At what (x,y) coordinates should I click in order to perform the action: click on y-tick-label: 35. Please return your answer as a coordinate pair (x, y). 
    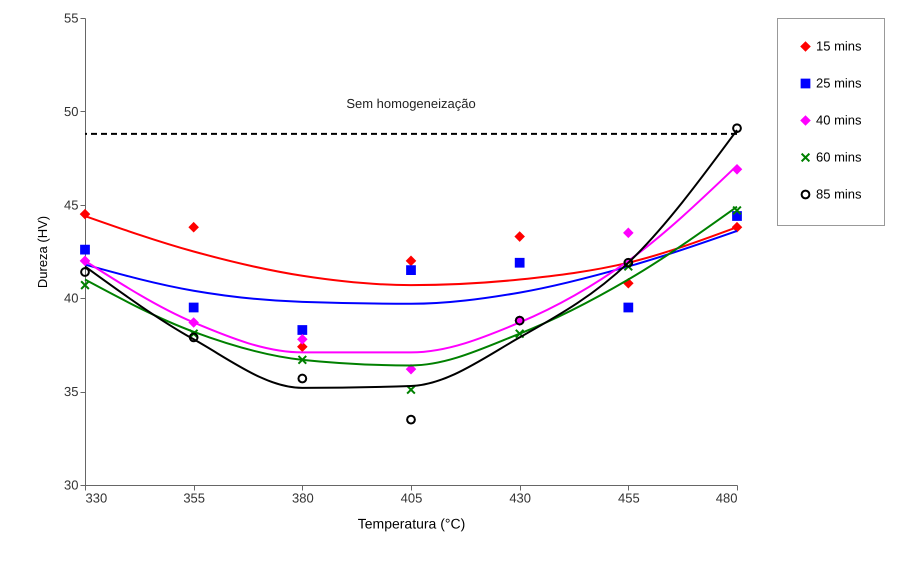
    Looking at the image, I should click on (71, 392).